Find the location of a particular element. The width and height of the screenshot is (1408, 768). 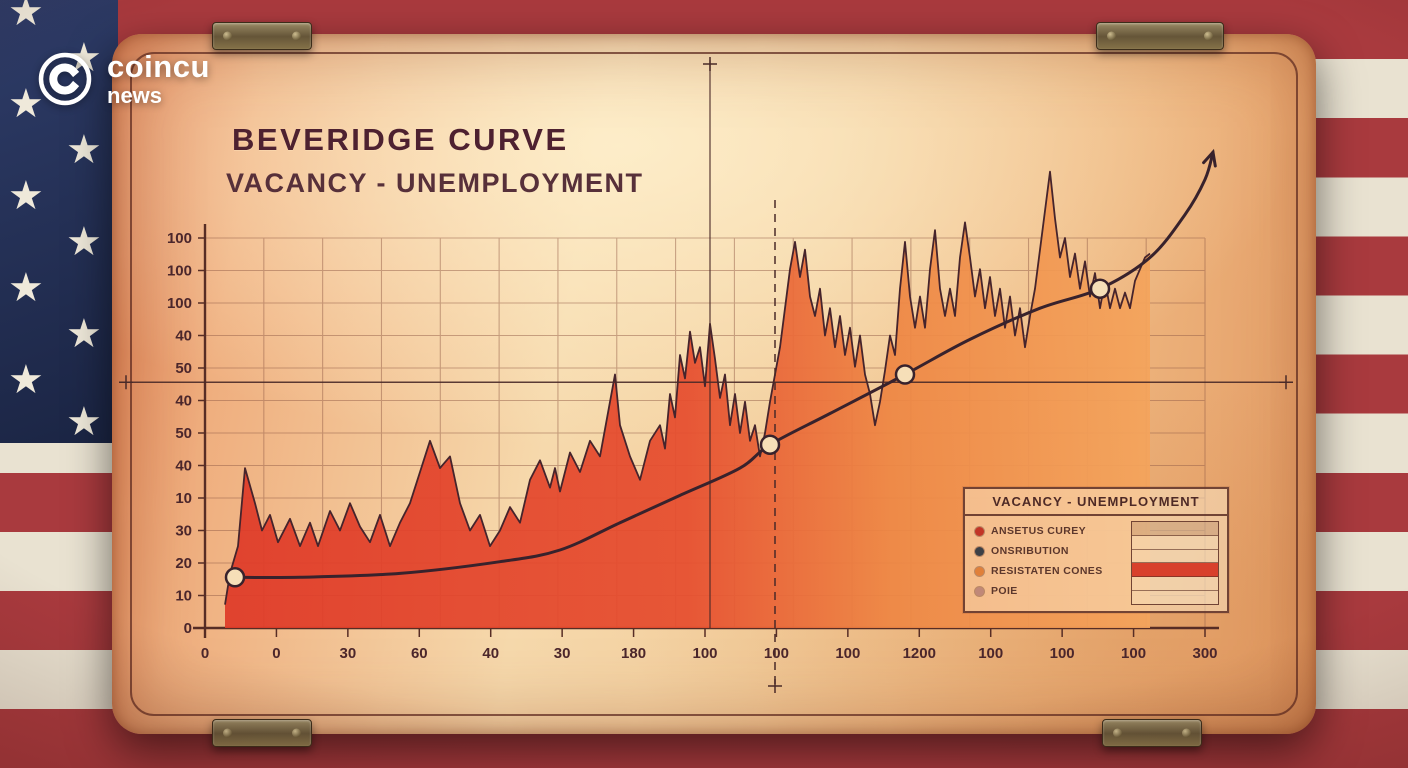

logo-subtext: news is located at coordinates (135, 95).